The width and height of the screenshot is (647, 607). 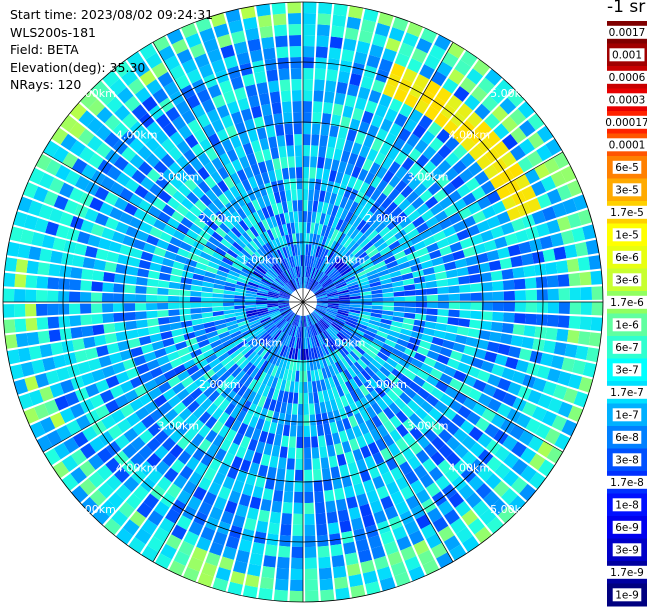 I want to click on colorbar-label-bg, so click(x=627, y=460).